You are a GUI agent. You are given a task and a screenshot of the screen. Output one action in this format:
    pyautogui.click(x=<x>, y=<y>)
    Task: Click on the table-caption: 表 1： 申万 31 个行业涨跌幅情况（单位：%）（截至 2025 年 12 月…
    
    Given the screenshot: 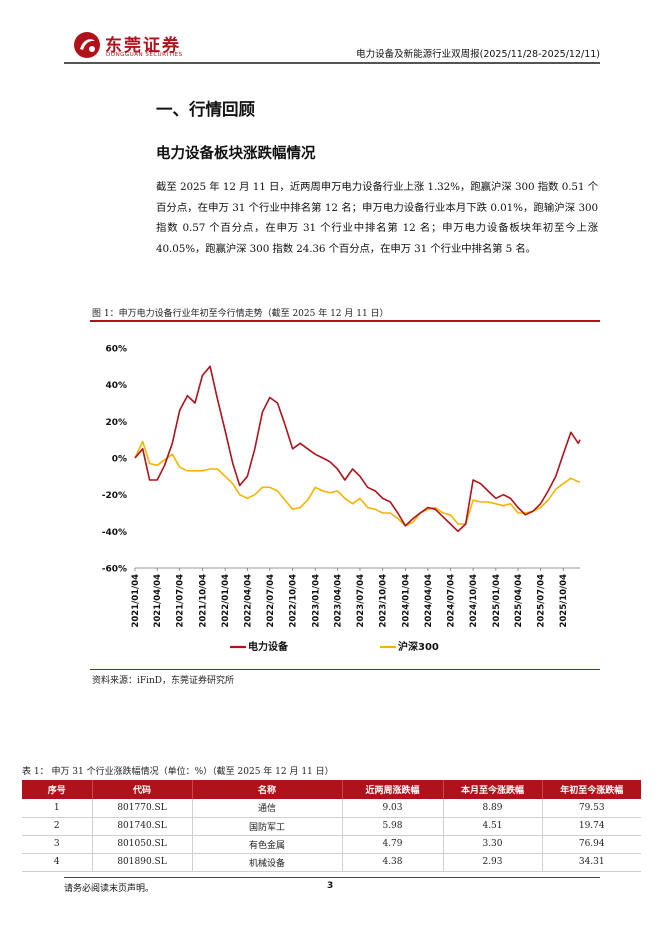 What is the action you would take?
    pyautogui.click(x=178, y=772)
    